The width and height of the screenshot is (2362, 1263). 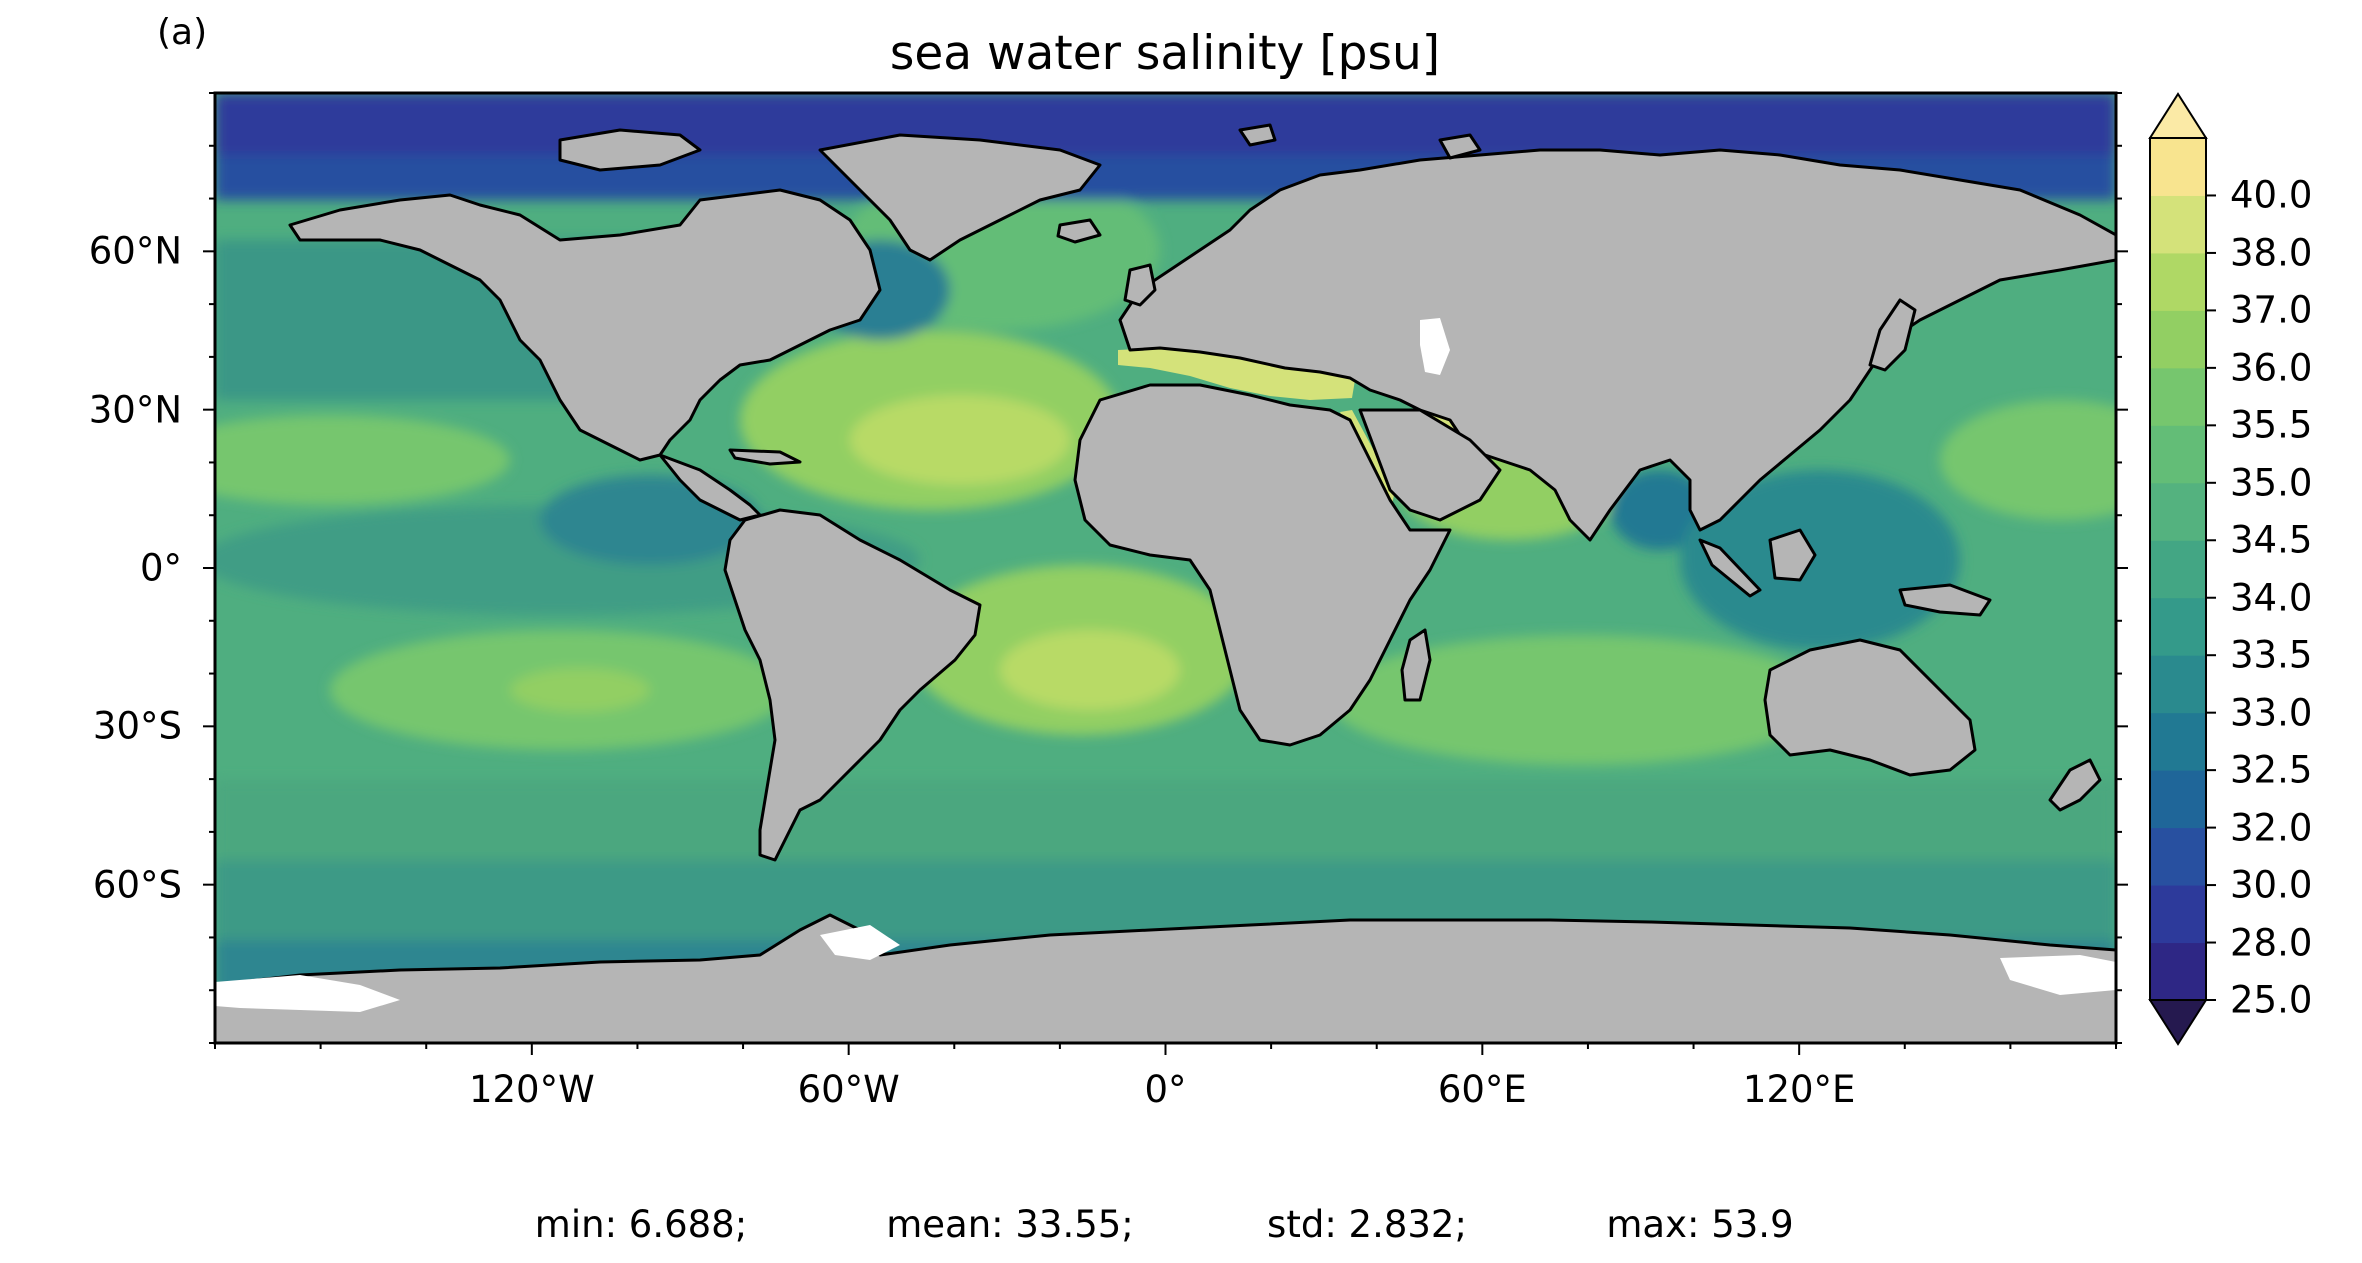 I want to click on colorbar-tick-label: 40.0, so click(x=2271, y=195).